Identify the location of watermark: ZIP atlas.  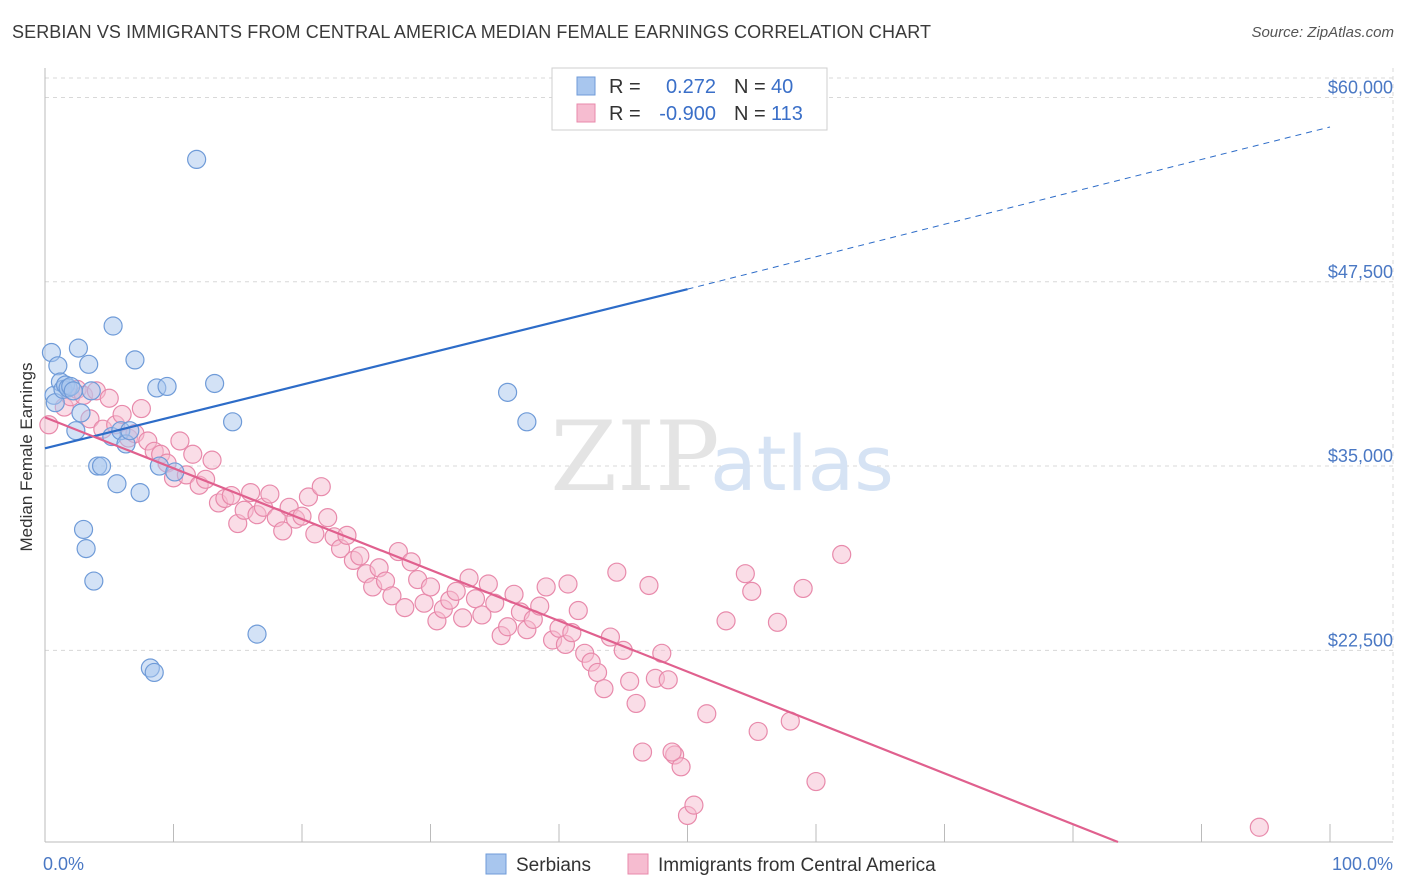
(721, 457).